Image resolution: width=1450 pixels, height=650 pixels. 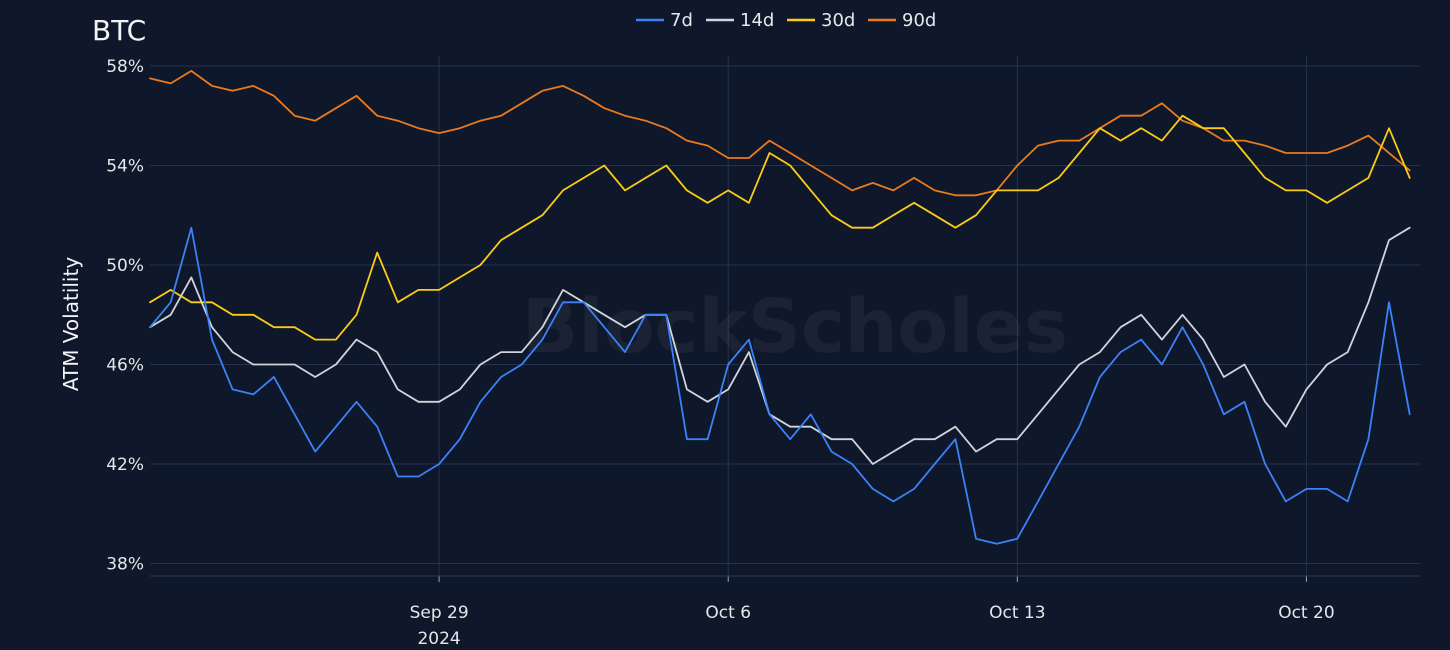 I want to click on legend-item-90d: 90d, so click(x=902, y=20).